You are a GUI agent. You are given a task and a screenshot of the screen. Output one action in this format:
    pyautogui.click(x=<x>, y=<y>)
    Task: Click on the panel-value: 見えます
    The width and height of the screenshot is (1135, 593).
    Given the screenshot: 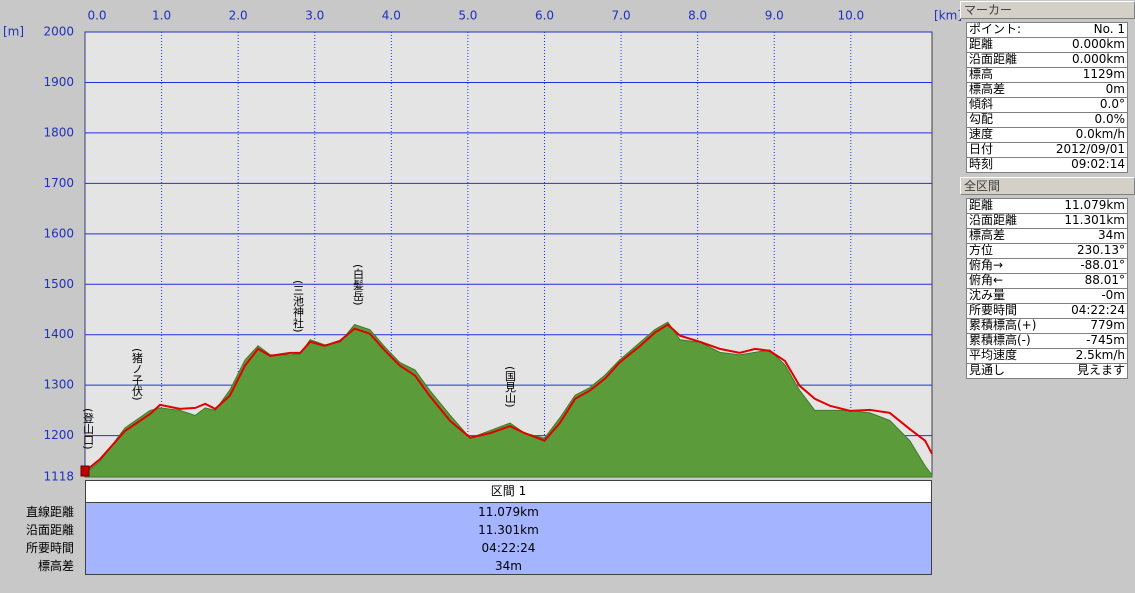 What is the action you would take?
    pyautogui.click(x=1100, y=370)
    